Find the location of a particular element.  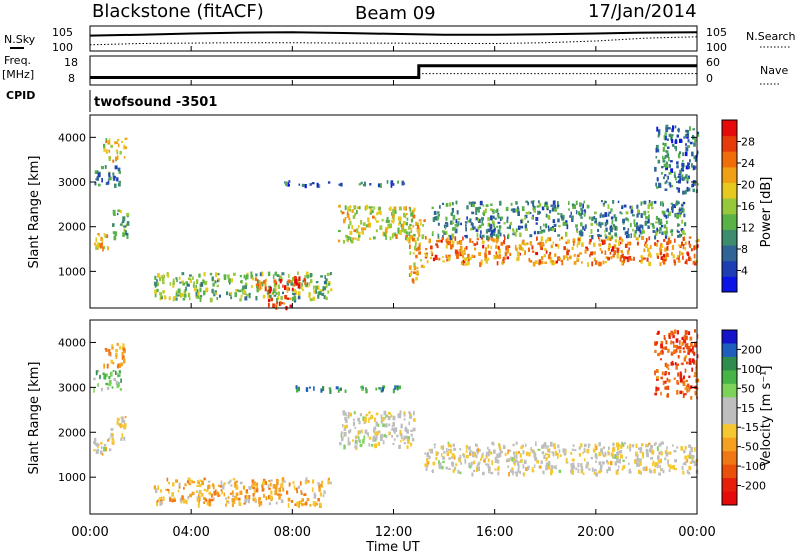

noise-panel: 105 100 105 100 is located at coordinates (389, 39).